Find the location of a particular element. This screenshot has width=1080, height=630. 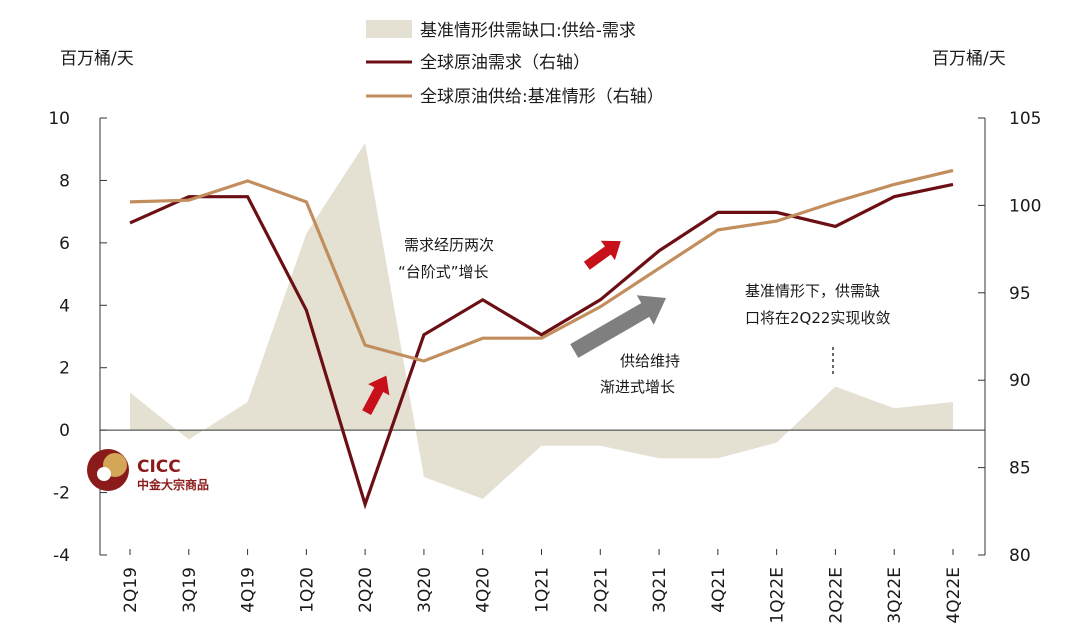

cicc-logo-subtext: 中金大宗商品 is located at coordinates (173, 484).